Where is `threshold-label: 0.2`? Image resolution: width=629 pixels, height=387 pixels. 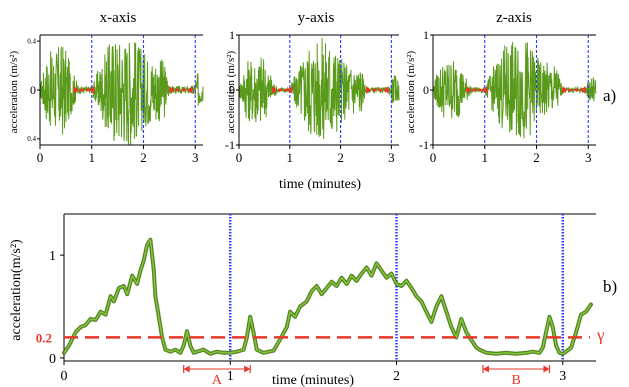 threshold-label: 0.2 is located at coordinates (44, 337).